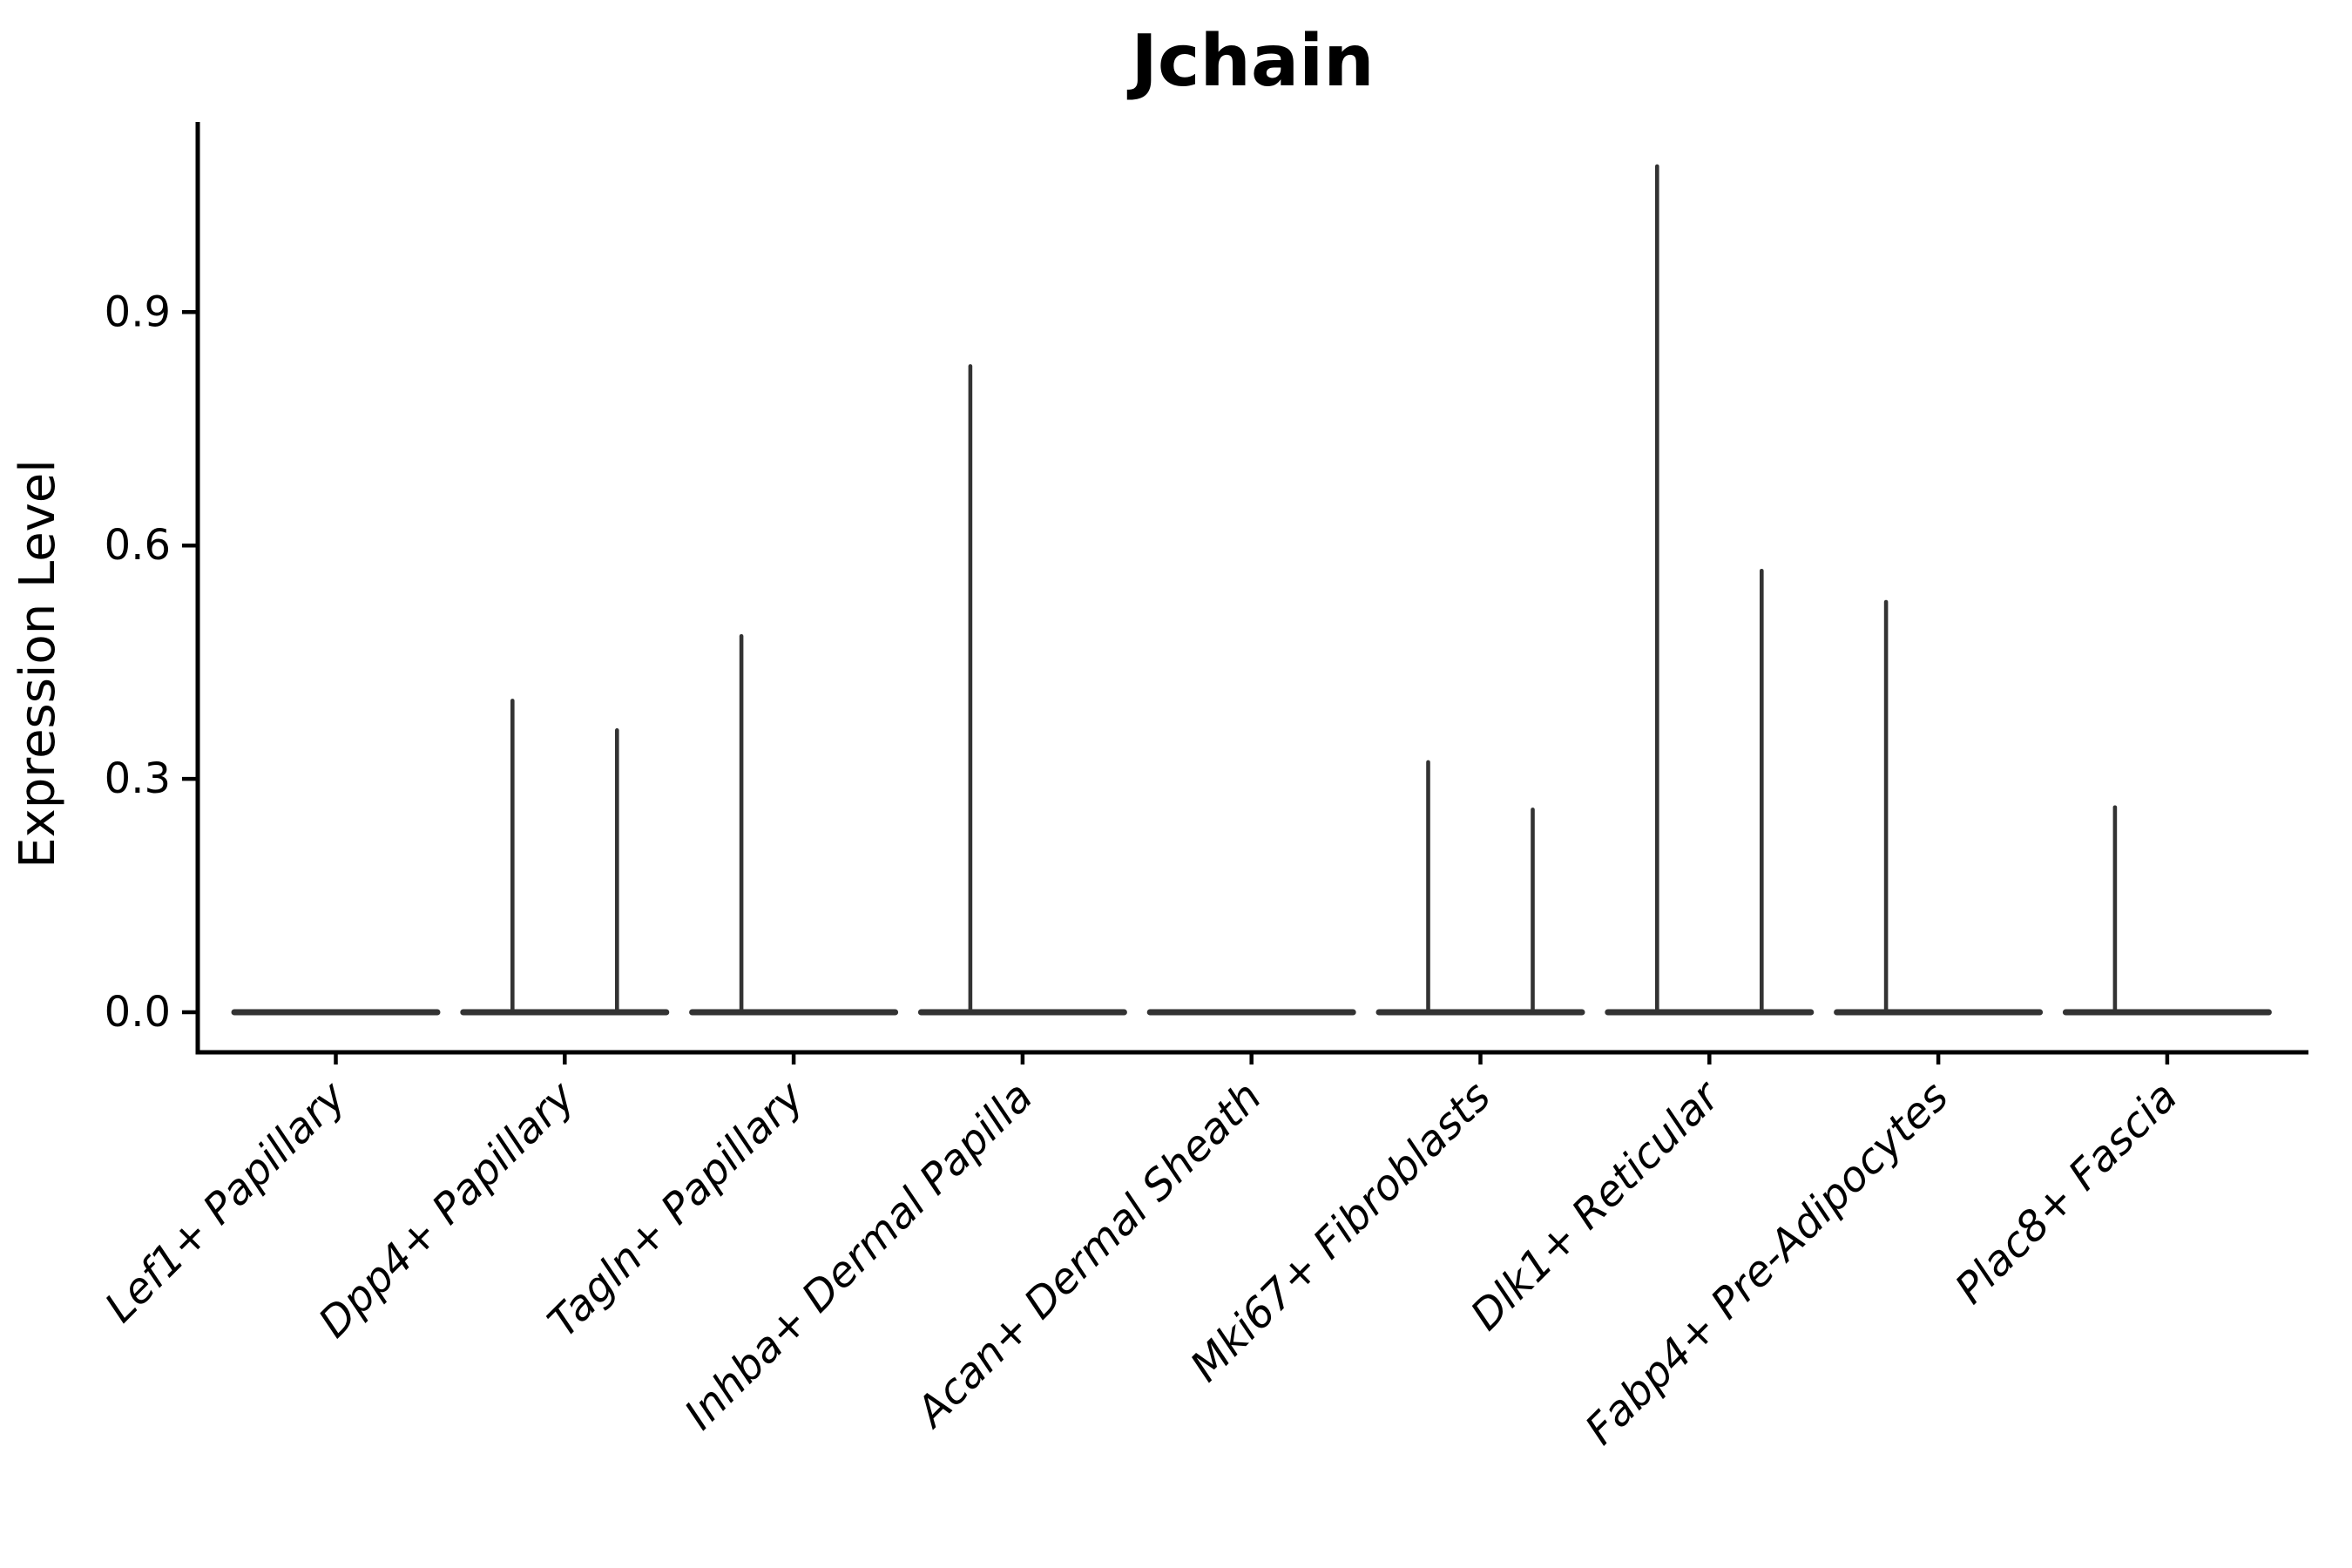 The image size is (2352, 1568). I want to click on x-tick-label: Lef1+ Papillary, so click(226, 1201).